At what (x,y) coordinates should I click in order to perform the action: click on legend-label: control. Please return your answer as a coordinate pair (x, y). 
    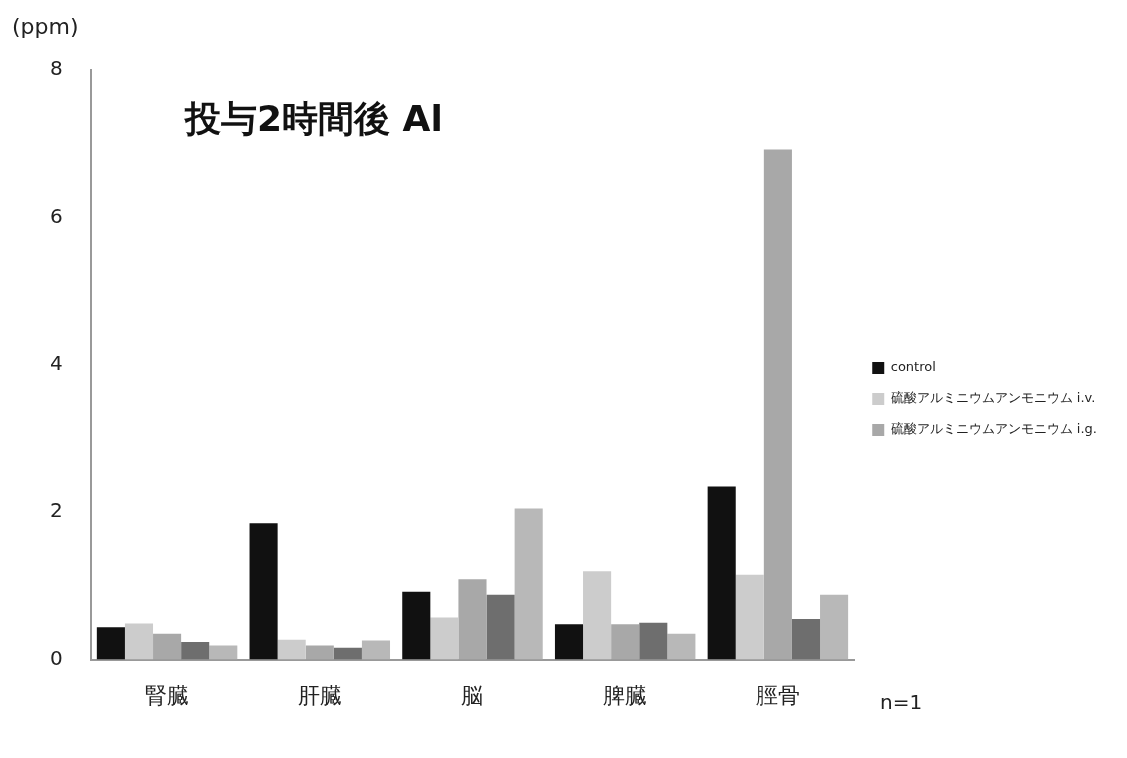
    Looking at the image, I should click on (913, 367).